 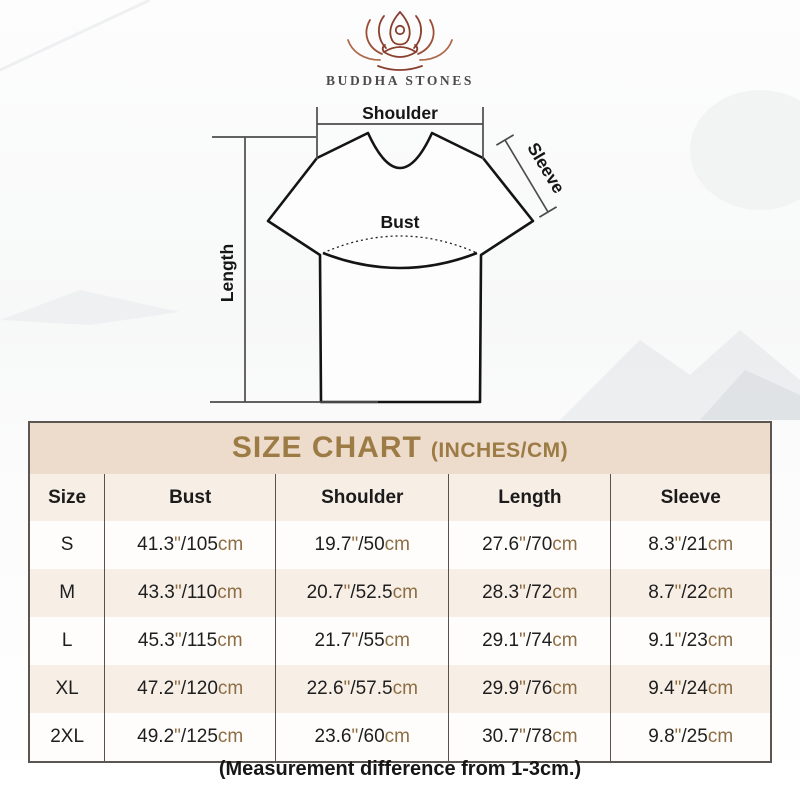 I want to click on sleeve-cell: 9.1"/23cm, so click(x=690, y=641).